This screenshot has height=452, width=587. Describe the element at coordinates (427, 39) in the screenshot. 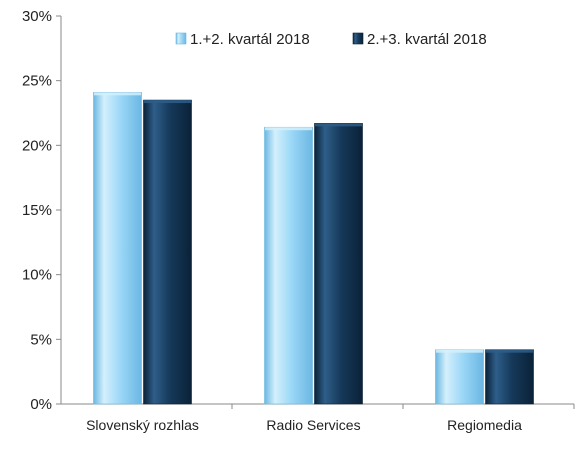

I see `legend-label: 2.+3. kvartál 2018` at that location.